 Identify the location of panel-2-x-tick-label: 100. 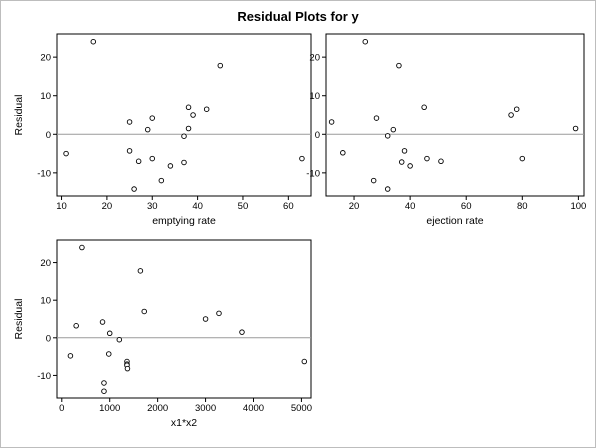
(578, 206).